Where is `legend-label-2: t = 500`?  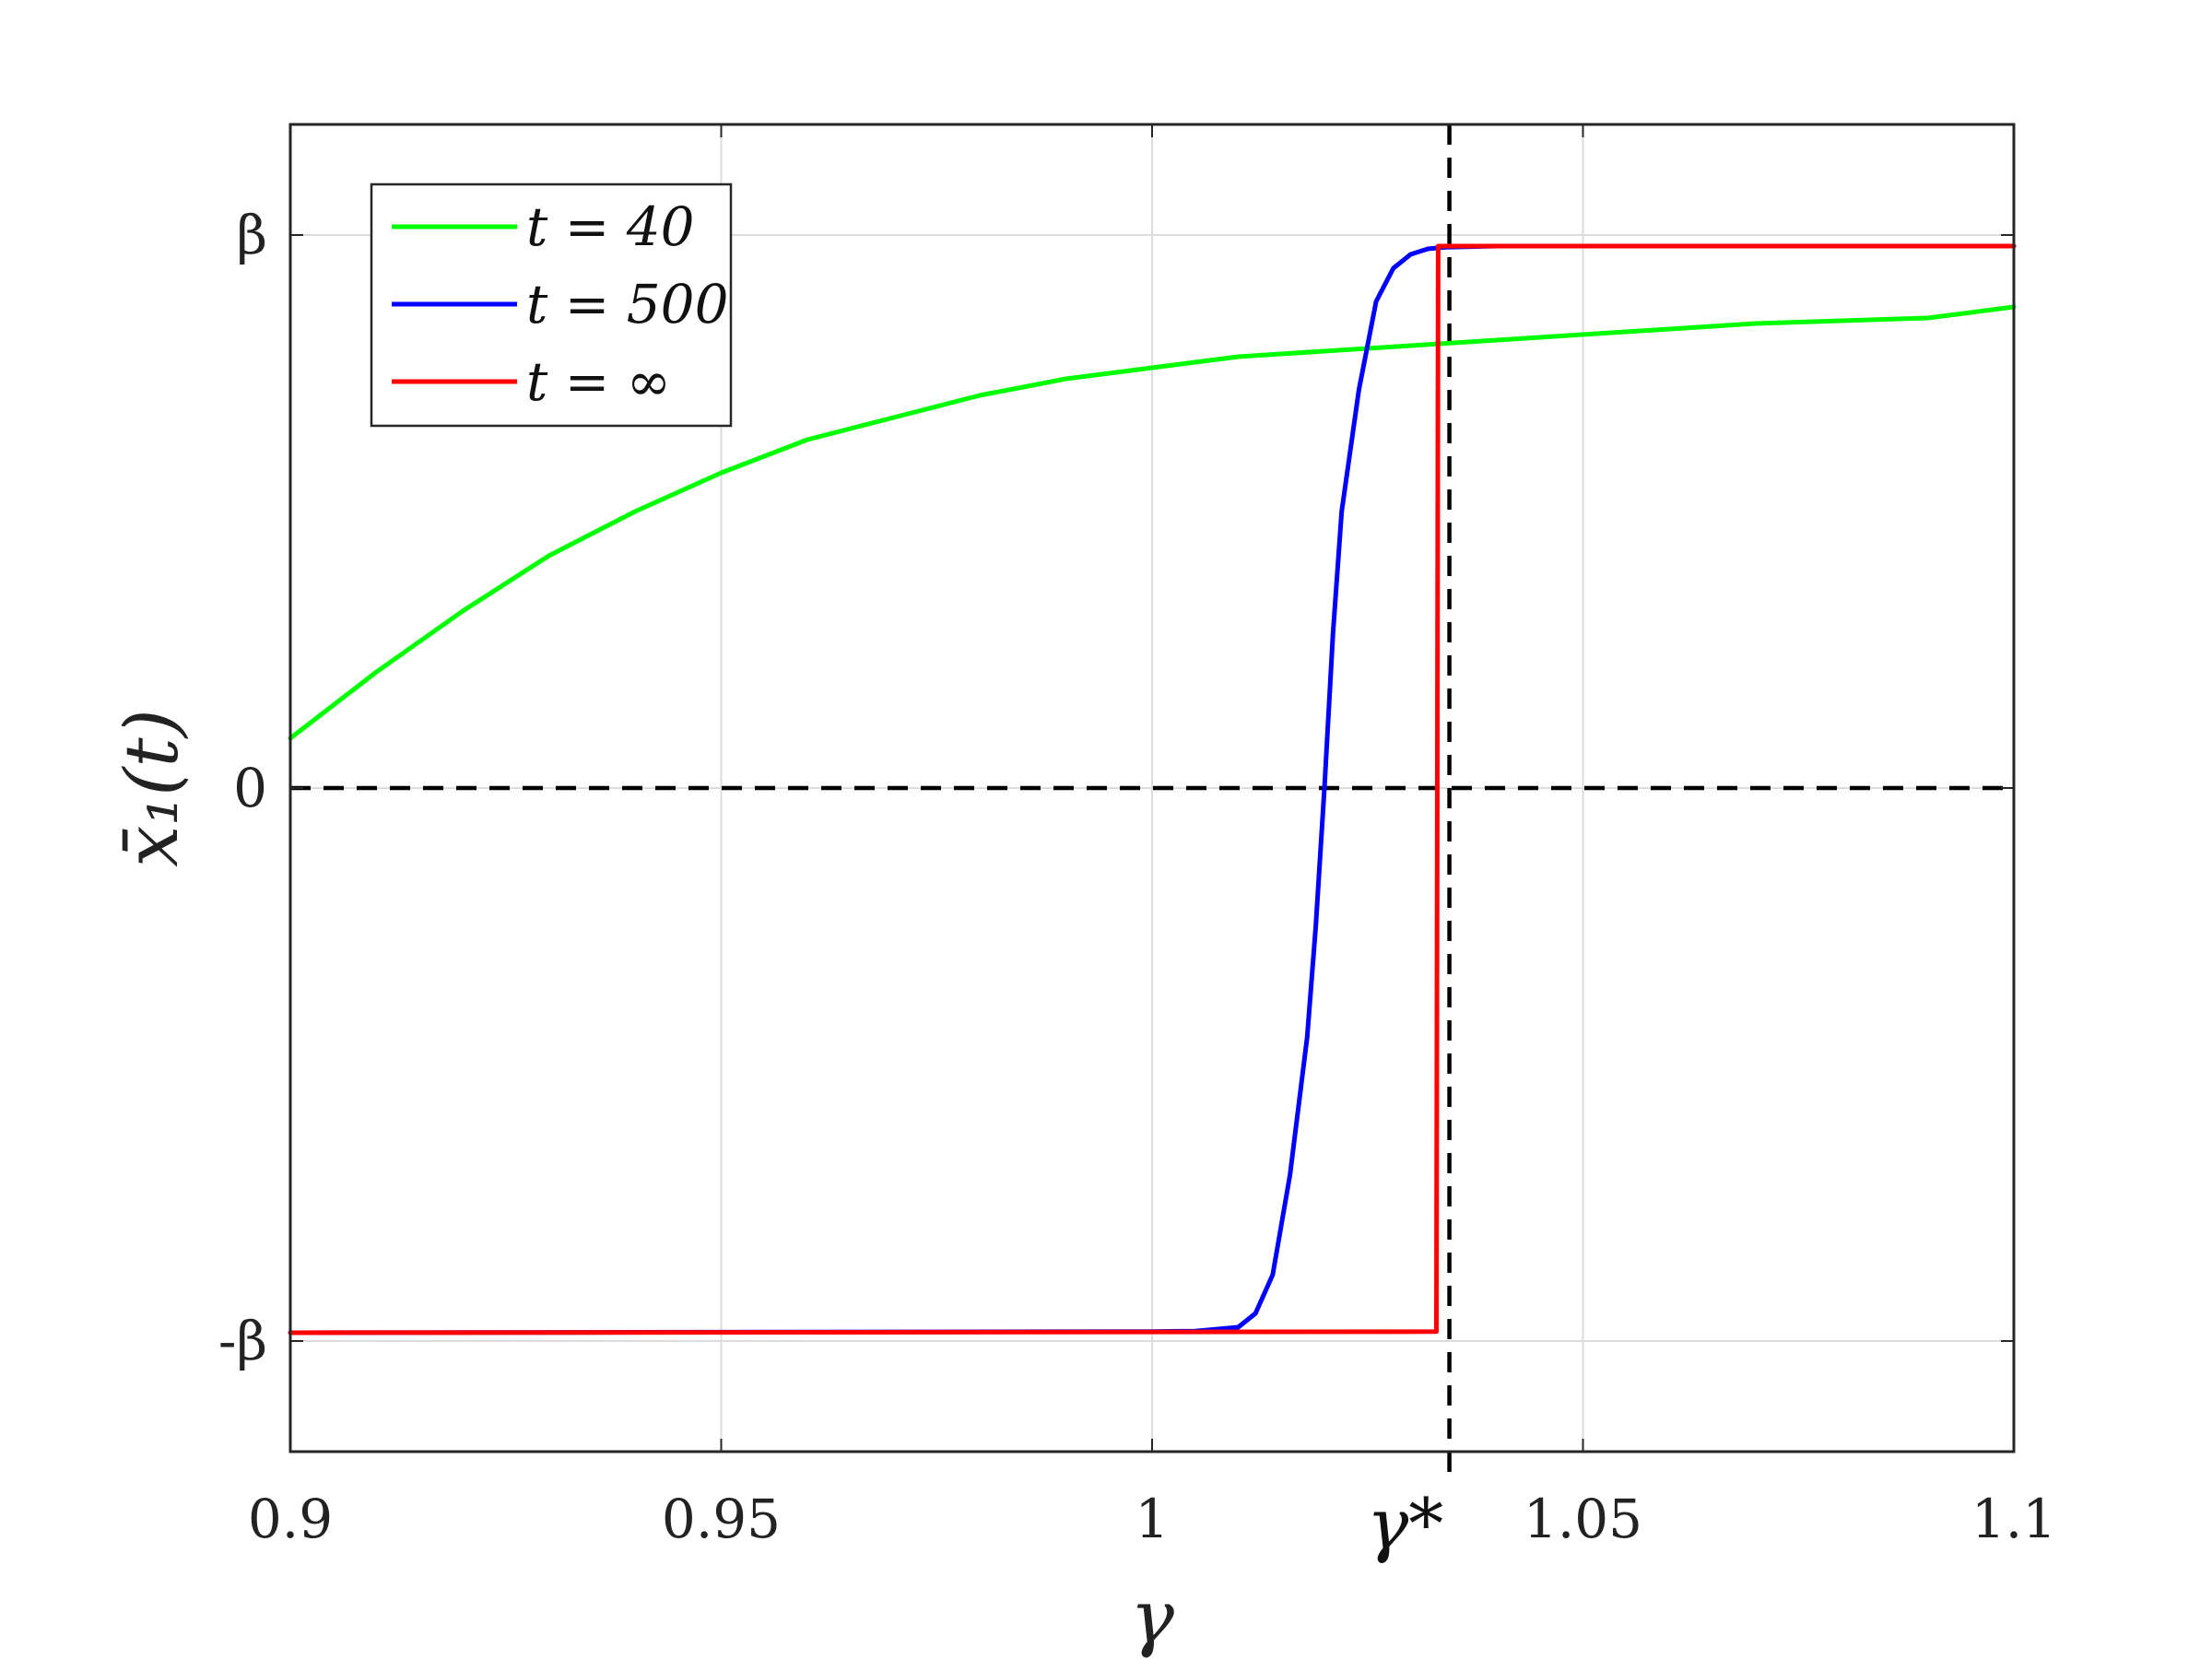 legend-label-2: t = 500 is located at coordinates (627, 304).